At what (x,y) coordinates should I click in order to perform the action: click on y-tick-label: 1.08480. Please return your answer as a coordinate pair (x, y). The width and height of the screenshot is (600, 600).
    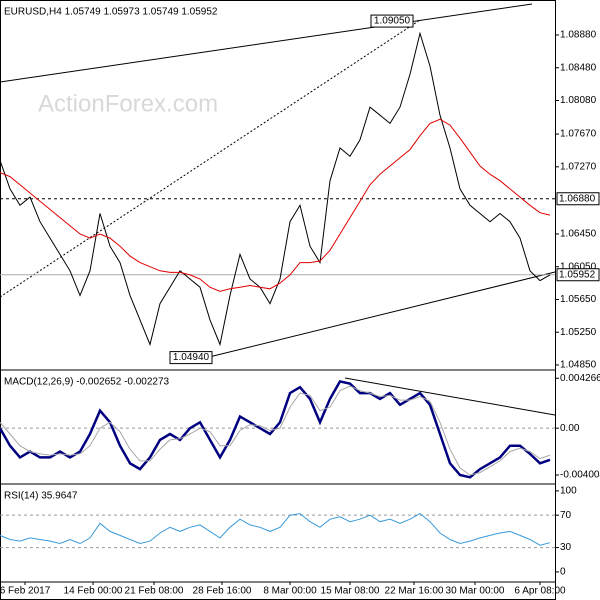
    Looking at the image, I should click on (578, 67).